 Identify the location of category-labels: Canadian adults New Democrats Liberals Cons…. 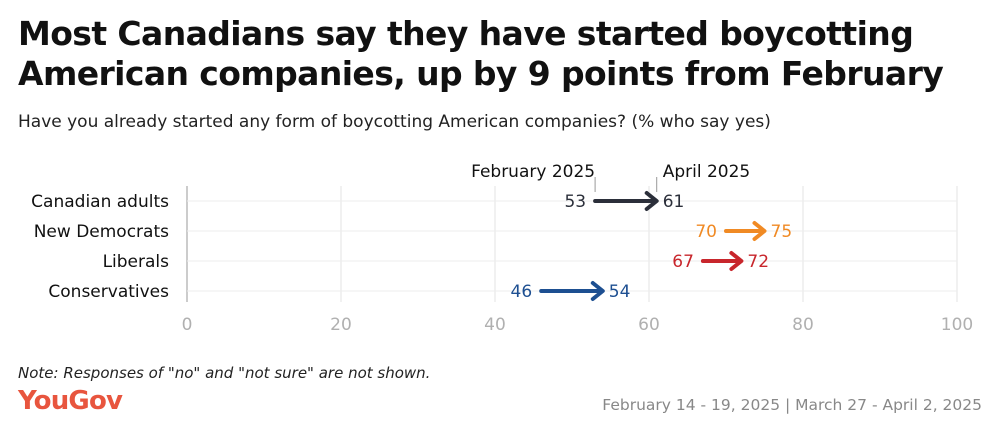
(100, 247).